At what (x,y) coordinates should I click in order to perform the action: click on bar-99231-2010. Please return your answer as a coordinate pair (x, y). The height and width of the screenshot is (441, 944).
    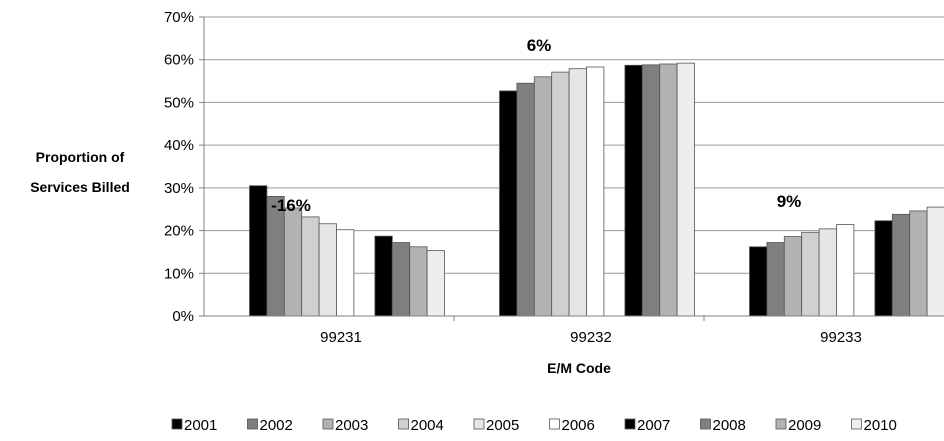
    Looking at the image, I should click on (435, 283).